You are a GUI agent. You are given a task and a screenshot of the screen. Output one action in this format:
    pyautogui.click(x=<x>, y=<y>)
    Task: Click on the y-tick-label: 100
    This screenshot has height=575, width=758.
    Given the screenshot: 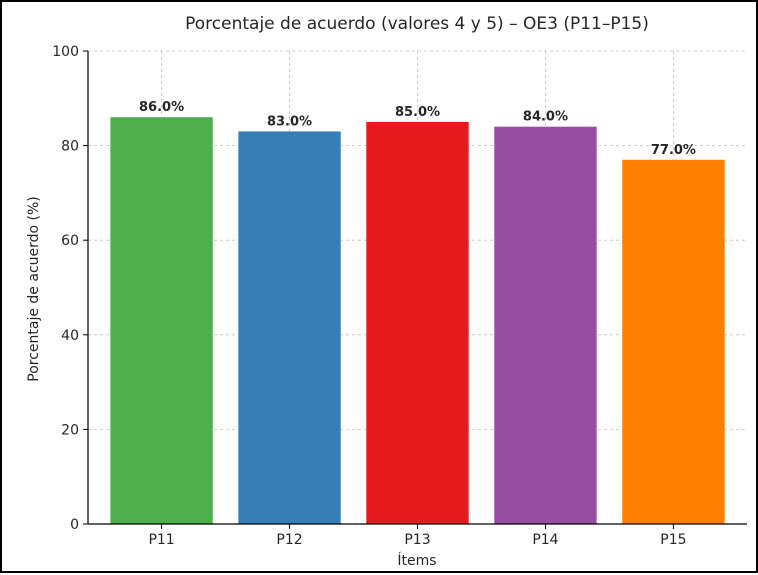 What is the action you would take?
    pyautogui.click(x=65, y=52)
    